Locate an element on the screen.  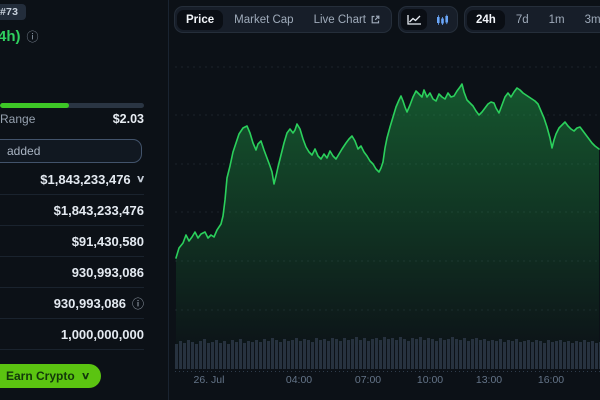
stat-row-circulating-supply: 930,993,086 is located at coordinates (72, 272).